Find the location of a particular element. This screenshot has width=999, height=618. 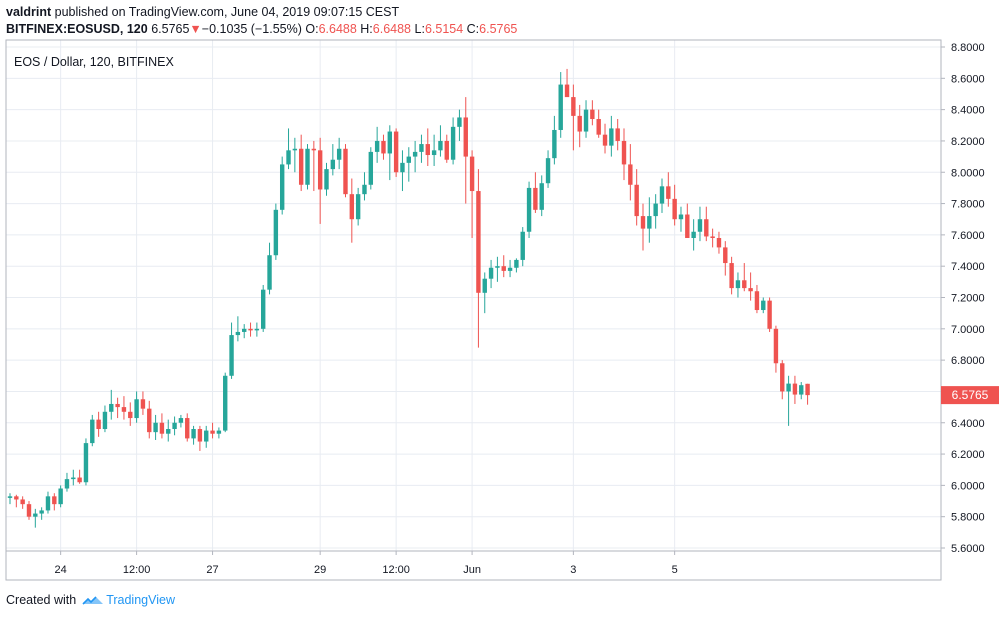

close-label: C: is located at coordinates (473, 29).